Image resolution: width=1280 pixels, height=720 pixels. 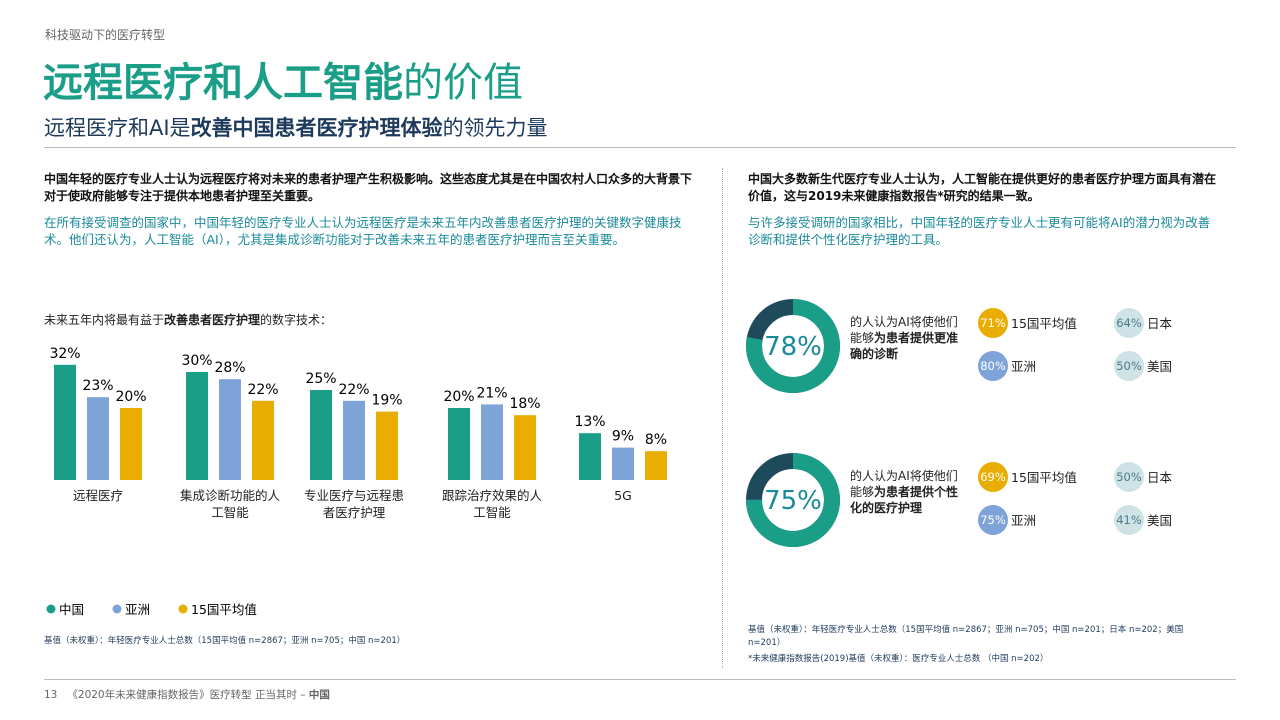 What do you see at coordinates (229, 504) in the screenshot?
I see `category-label: 集成诊断功能的人工智能` at bounding box center [229, 504].